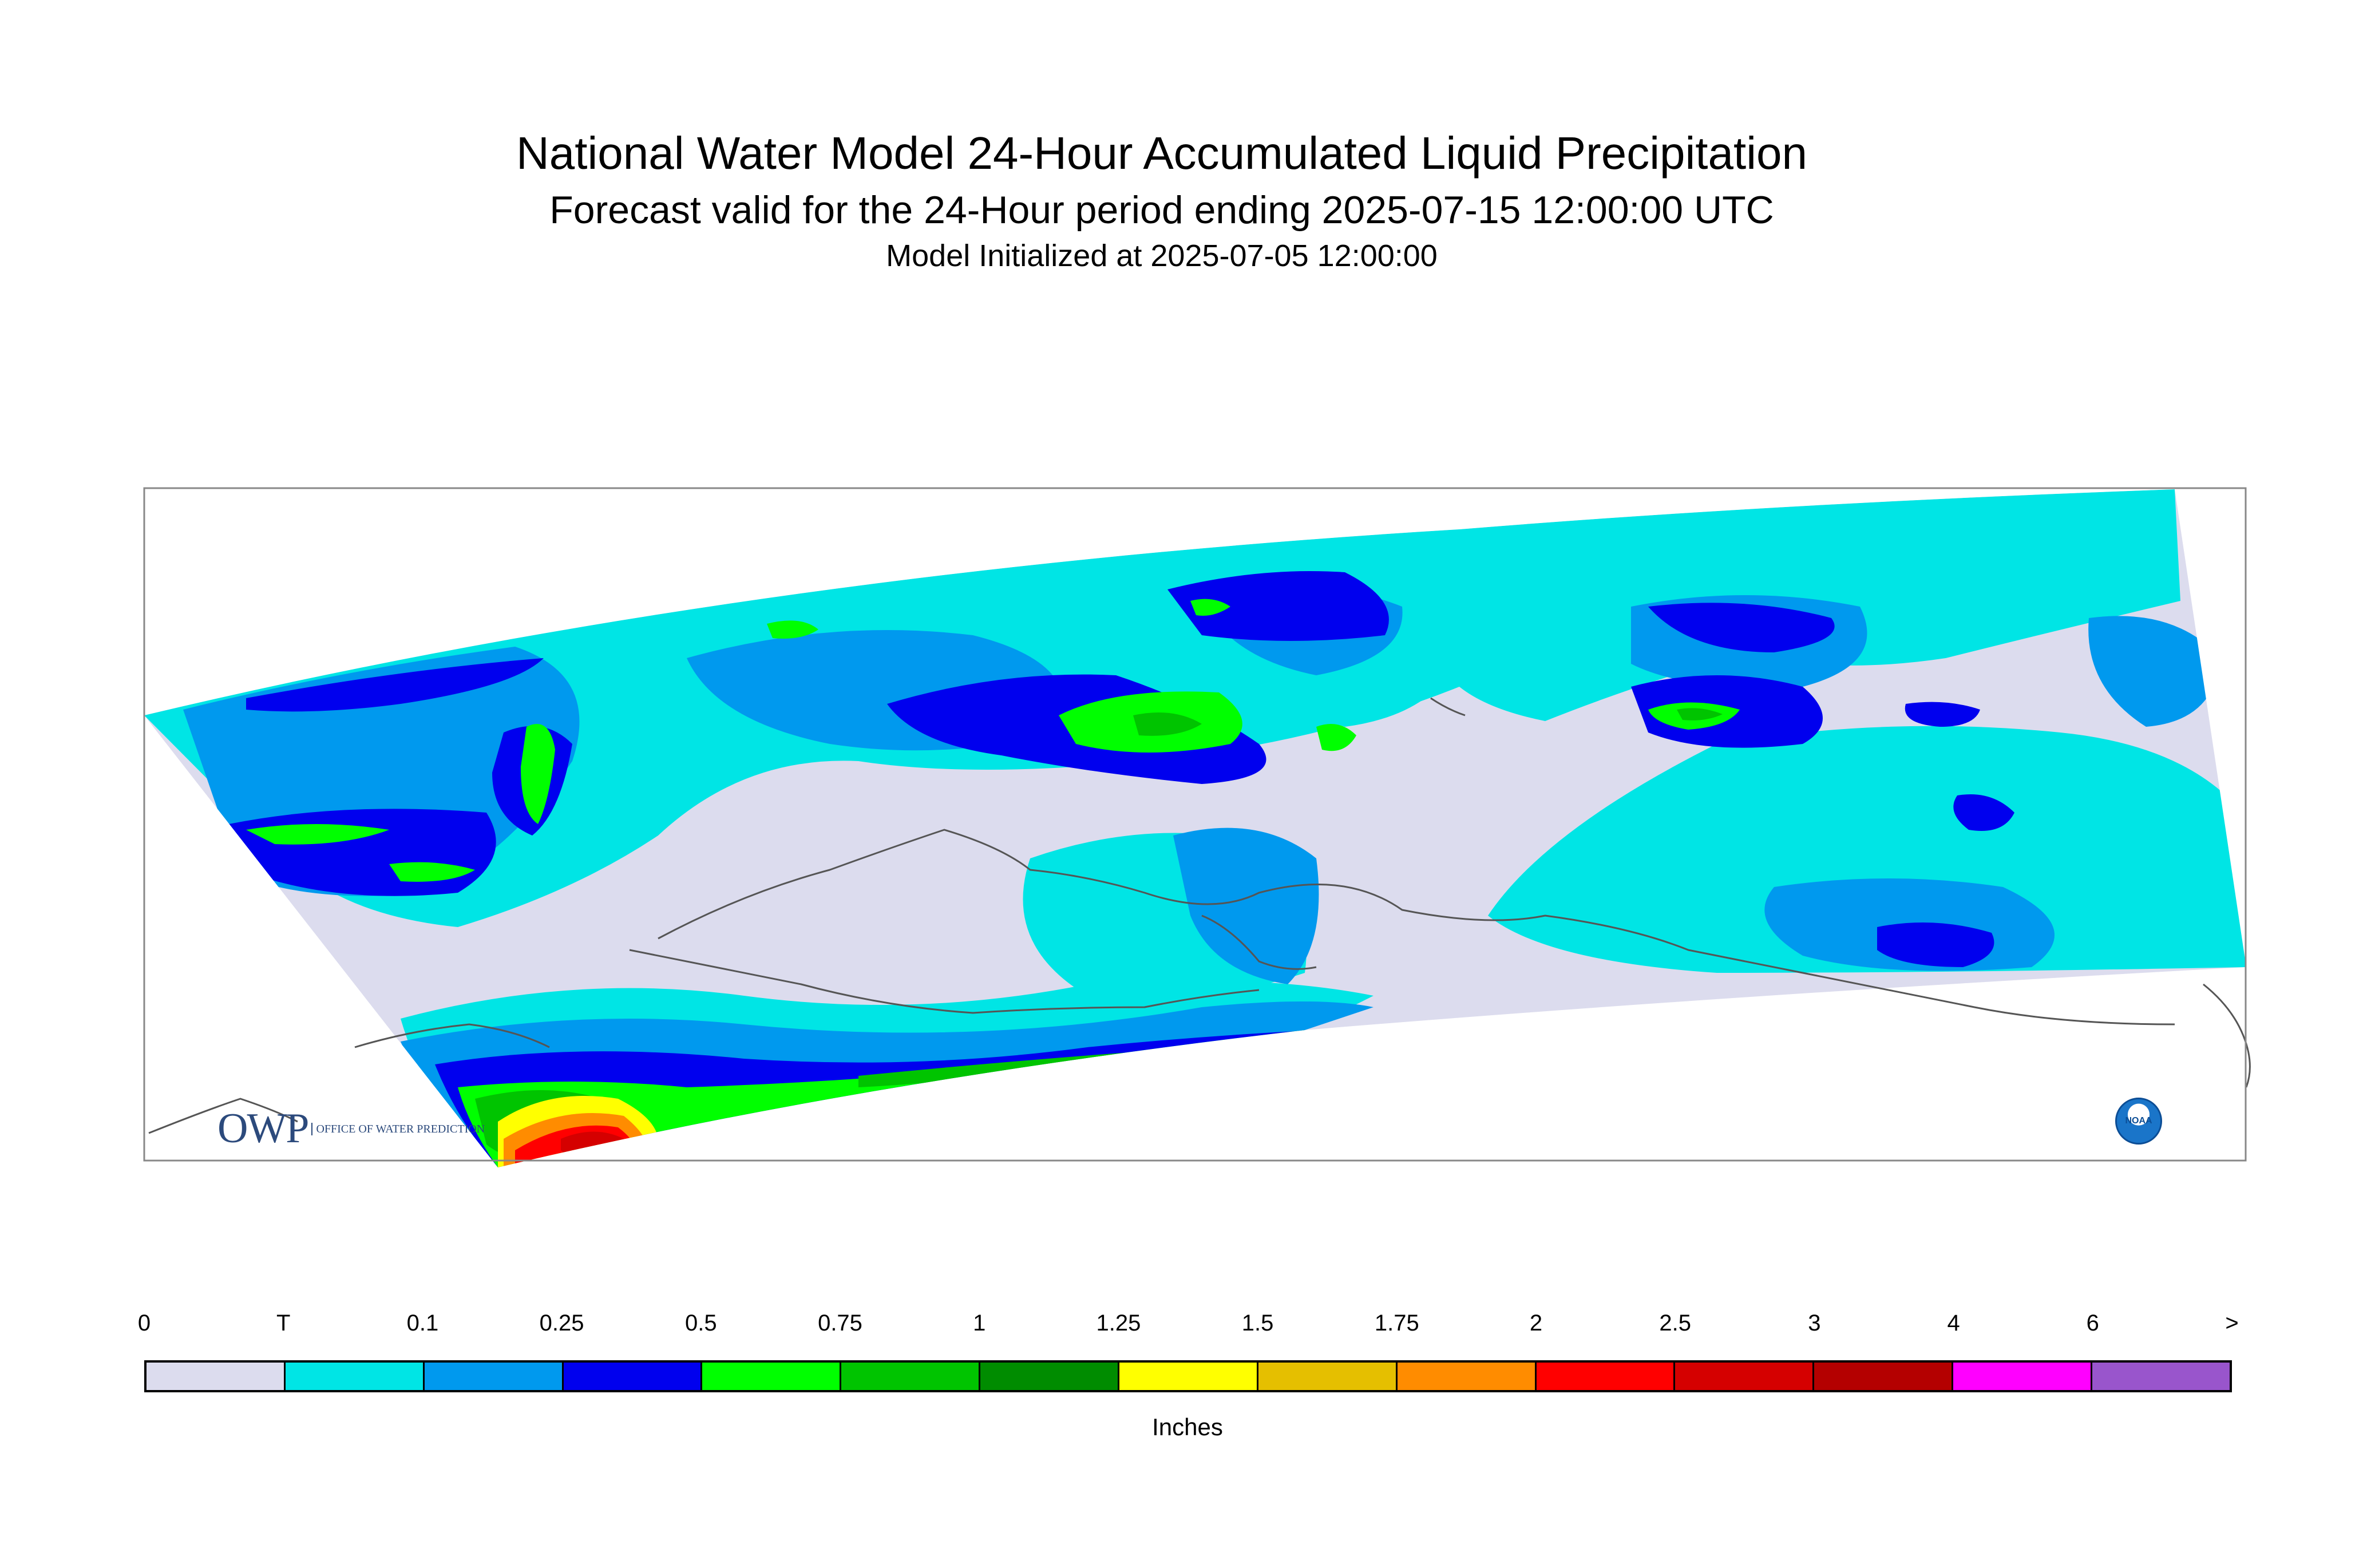 This screenshot has width=2375, height=1568. I want to click on colorbar, so click(1188, 1376).